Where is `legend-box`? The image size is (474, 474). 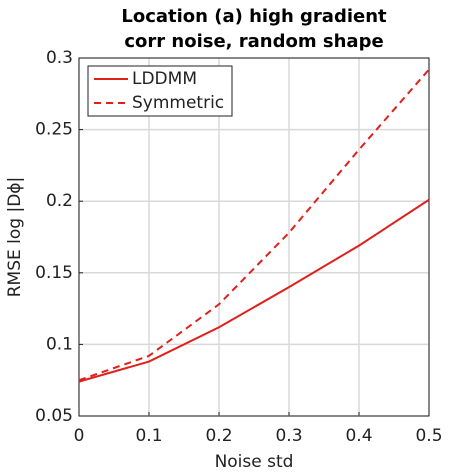
legend-box is located at coordinates (160, 91).